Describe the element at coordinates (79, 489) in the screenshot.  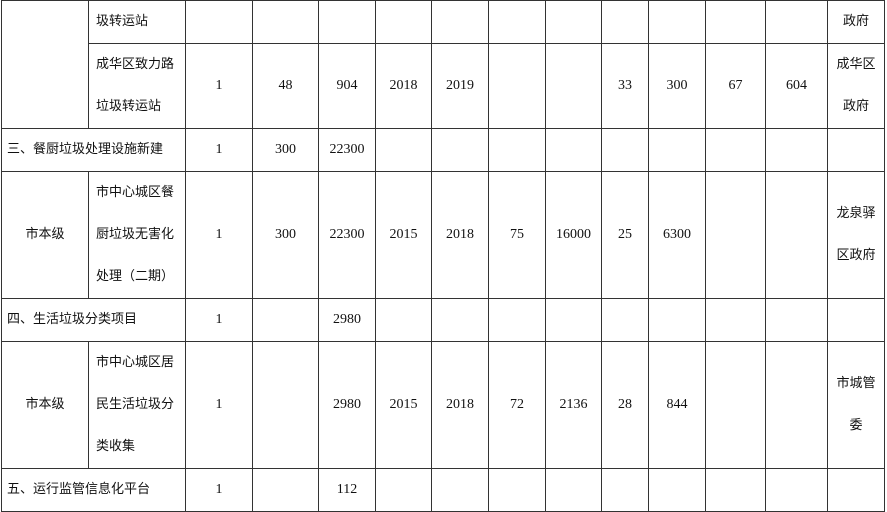
I see `cell-text-line: 五、运行监管信息化平台` at that location.